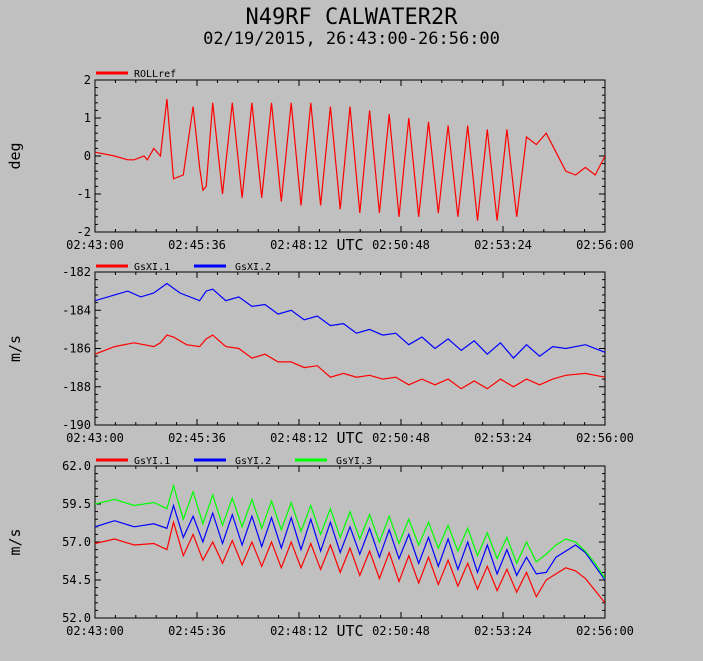 Image resolution: width=703 pixels, height=661 pixels. I want to click on series-line-GsYI.2, so click(350, 542).